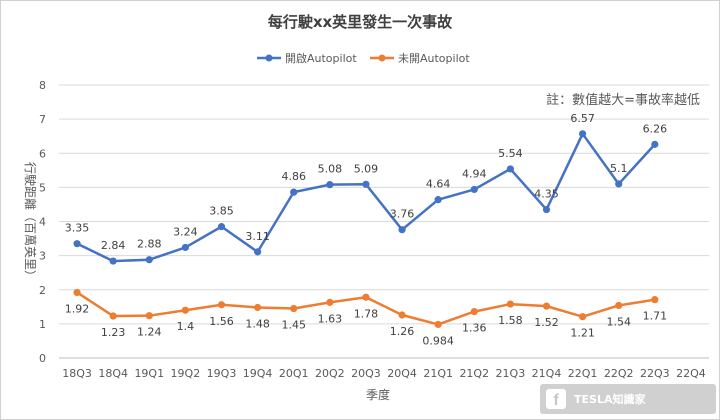  What do you see at coordinates (546, 194) in the screenshot?
I see `data-label: 4.35` at bounding box center [546, 194].